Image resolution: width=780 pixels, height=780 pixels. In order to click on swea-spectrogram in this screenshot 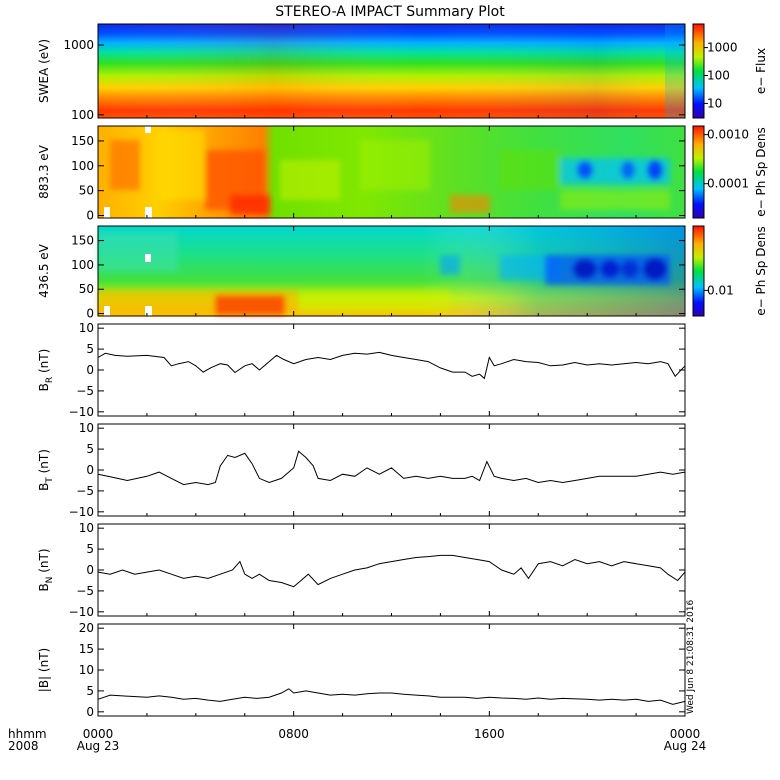, I will do `click(391, 71)`.